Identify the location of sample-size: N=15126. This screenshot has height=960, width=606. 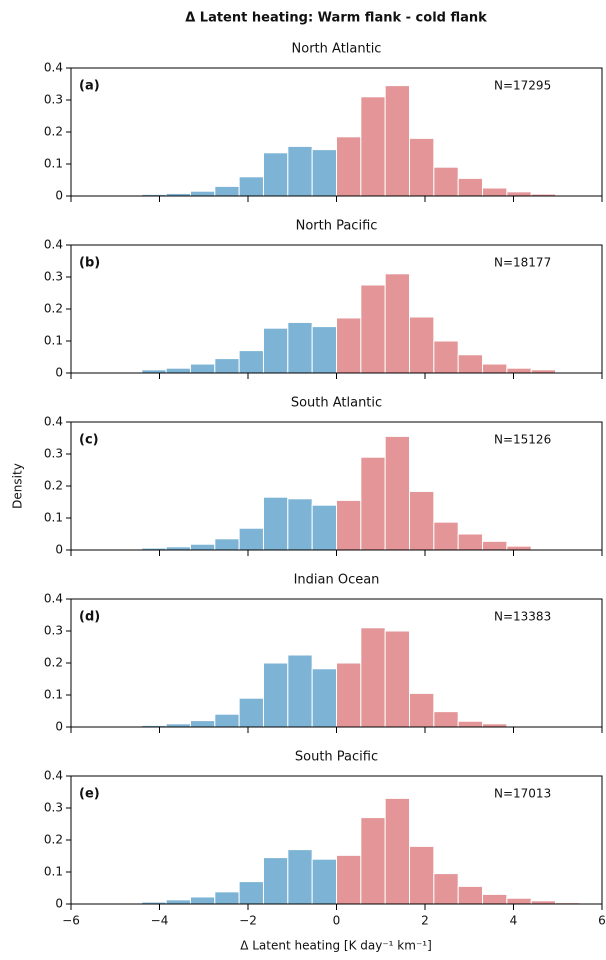
(522, 440).